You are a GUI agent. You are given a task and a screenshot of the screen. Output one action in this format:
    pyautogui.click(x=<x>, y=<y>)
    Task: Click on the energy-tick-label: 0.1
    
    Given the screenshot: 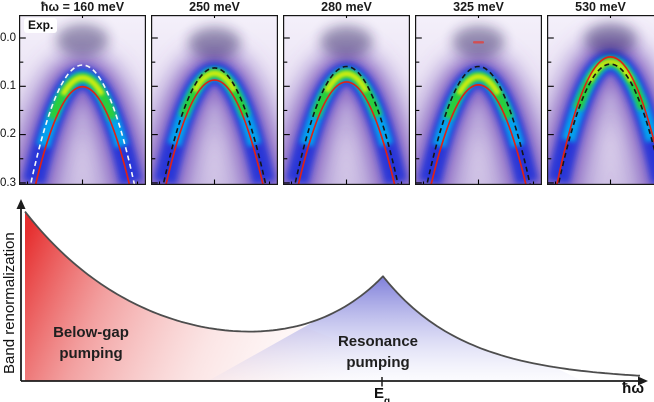 What is the action you would take?
    pyautogui.click(x=8, y=85)
    